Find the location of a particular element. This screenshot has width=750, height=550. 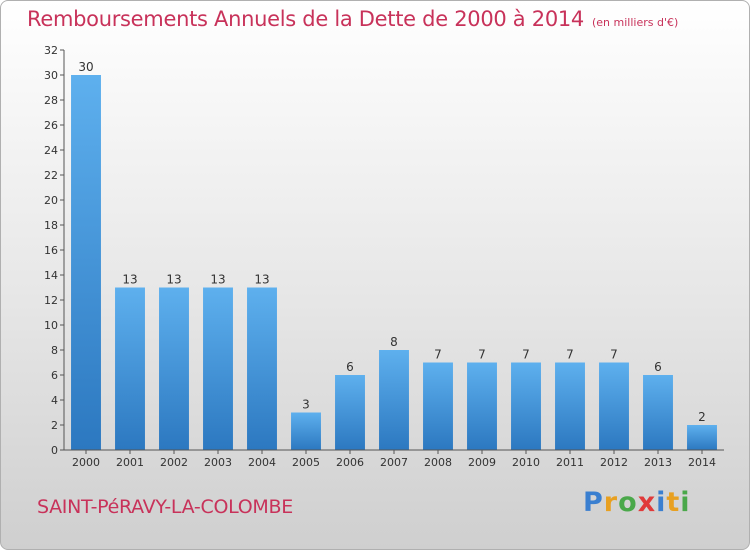

x-tick-label: 2013 is located at coordinates (658, 462).